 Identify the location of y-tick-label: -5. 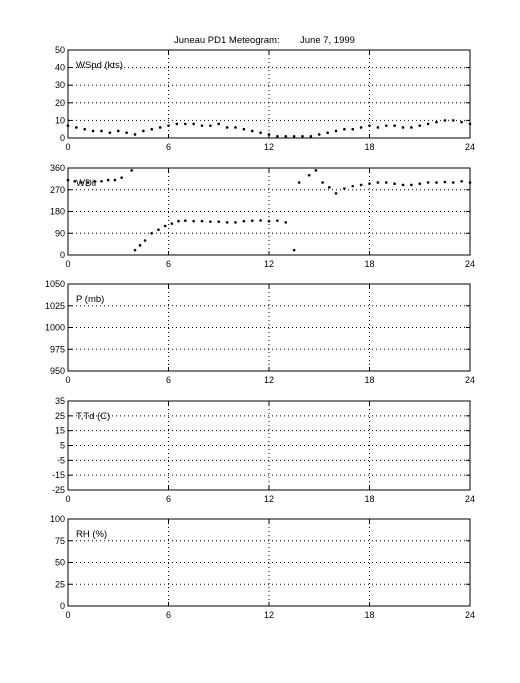
(61, 460).